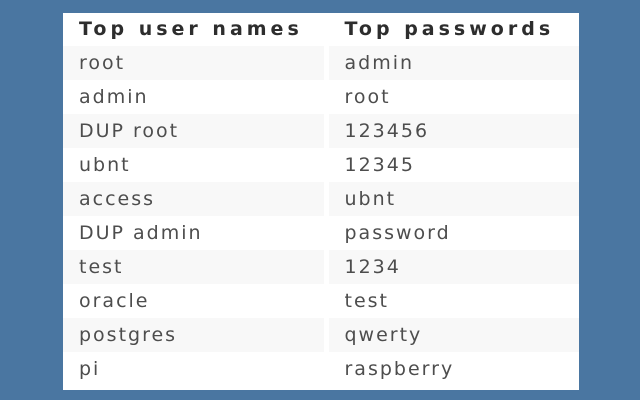 This screenshot has height=400, width=640. Describe the element at coordinates (451, 267) in the screenshot. I see `password-cell: 1234` at that location.